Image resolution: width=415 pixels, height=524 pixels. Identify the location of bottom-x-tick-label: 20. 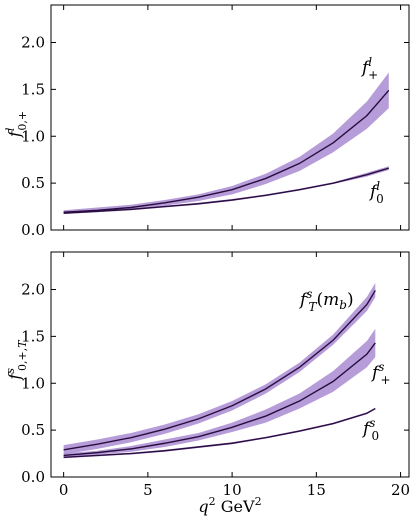
(400, 490).